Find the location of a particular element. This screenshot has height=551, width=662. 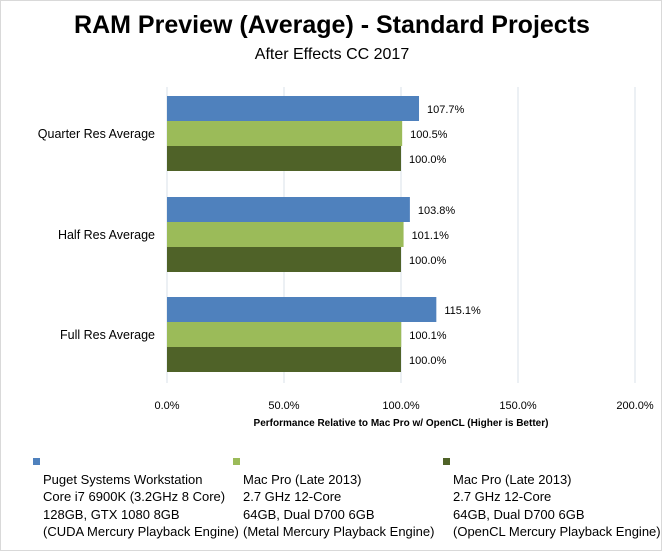

data-label: 107.7% is located at coordinates (446, 110).